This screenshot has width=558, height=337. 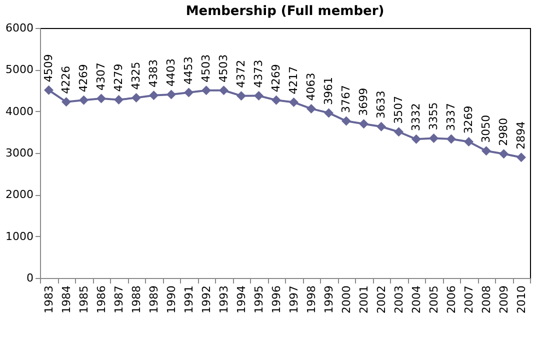 I want to click on x-tick-label: 2001, so click(x=363, y=300).